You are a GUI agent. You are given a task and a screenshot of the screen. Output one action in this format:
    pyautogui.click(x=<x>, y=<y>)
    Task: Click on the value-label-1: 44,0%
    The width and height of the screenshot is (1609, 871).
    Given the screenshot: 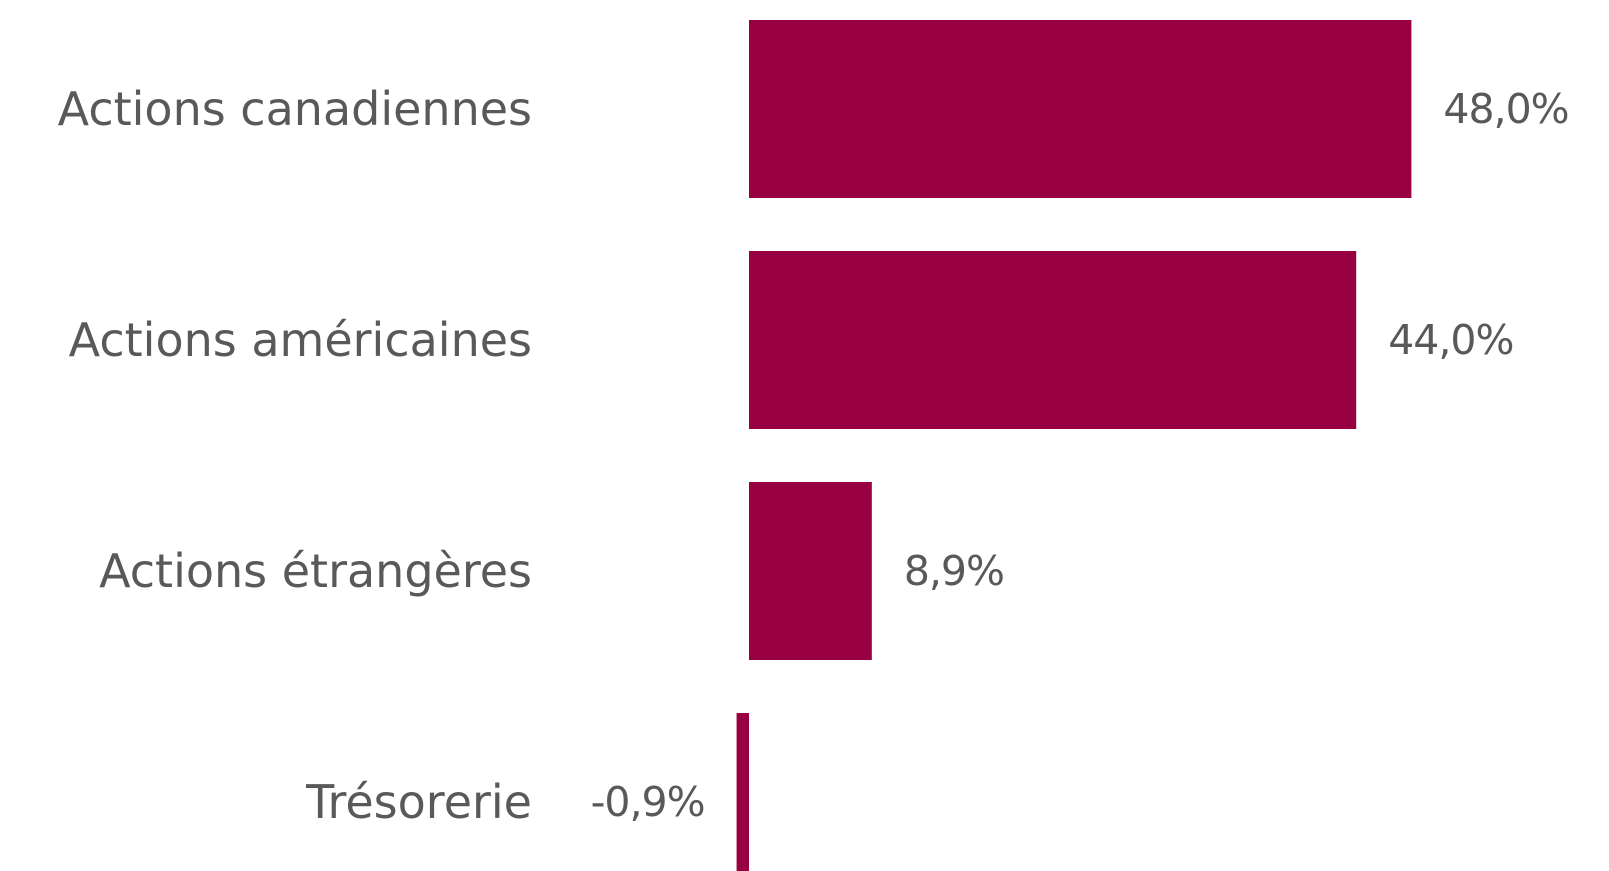 What is the action you would take?
    pyautogui.click(x=1450, y=340)
    